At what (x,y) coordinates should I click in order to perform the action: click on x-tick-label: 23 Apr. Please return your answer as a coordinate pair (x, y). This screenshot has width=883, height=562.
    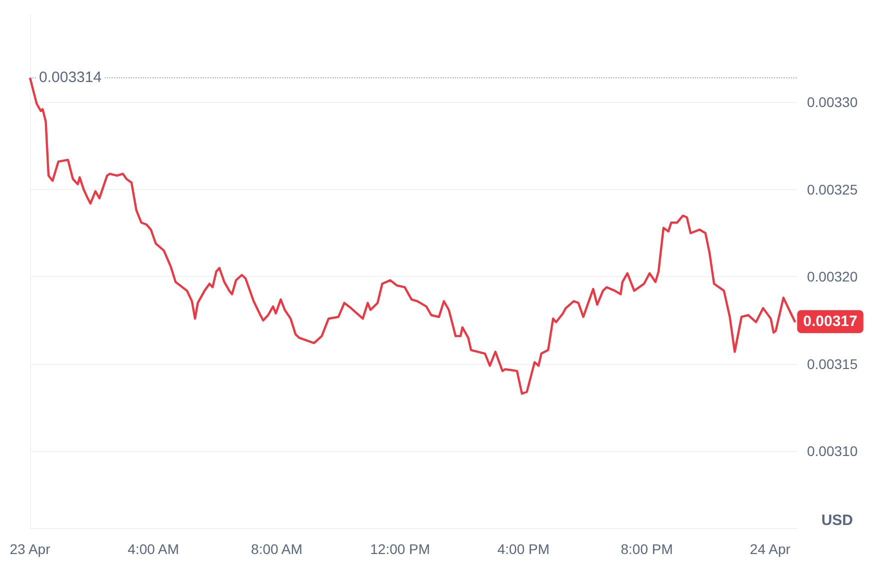
    Looking at the image, I should click on (30, 549).